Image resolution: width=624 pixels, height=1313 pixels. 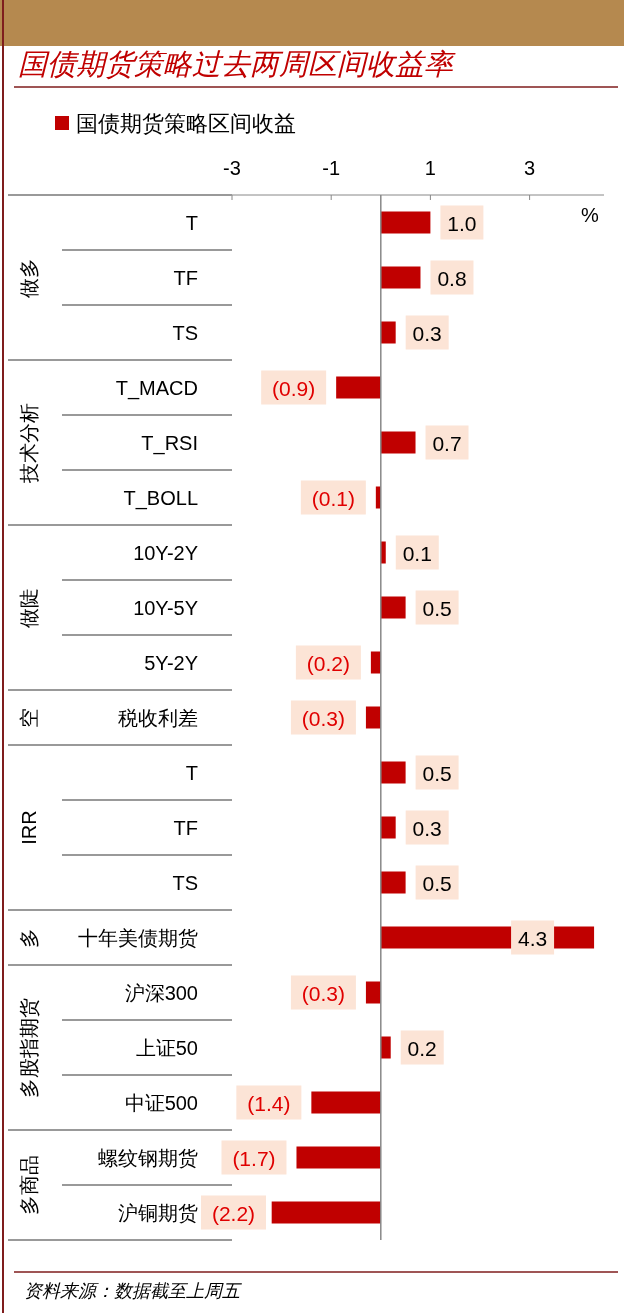 What do you see at coordinates (430, 168) in the screenshot?
I see `x-tick-label: 1` at bounding box center [430, 168].